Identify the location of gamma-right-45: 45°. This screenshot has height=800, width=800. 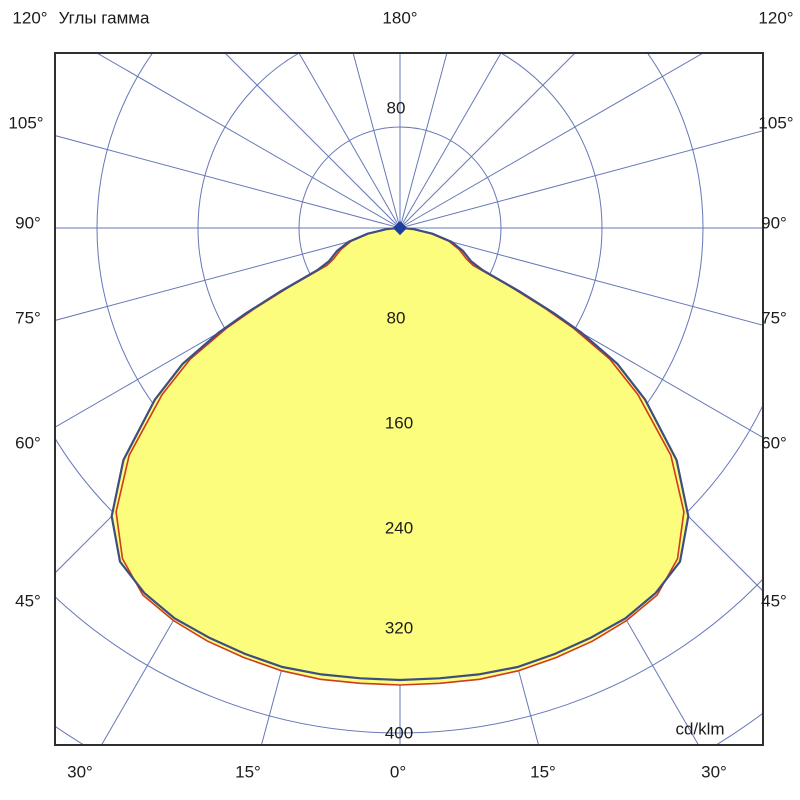
(774, 601).